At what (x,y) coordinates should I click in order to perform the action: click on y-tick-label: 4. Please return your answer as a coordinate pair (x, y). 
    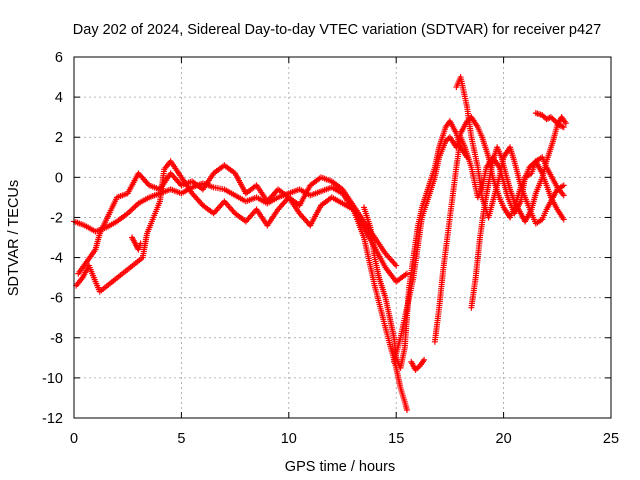
    Looking at the image, I should click on (59, 98).